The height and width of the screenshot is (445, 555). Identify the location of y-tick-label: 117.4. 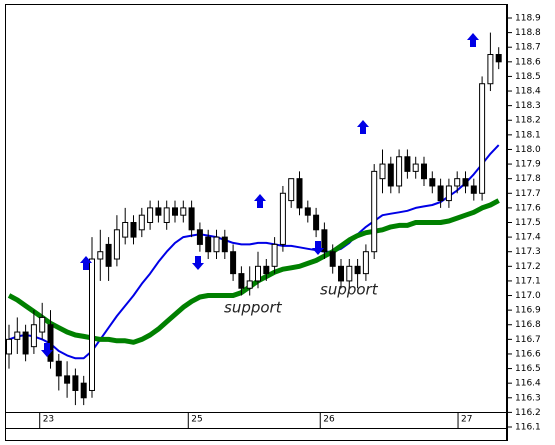
(528, 238).